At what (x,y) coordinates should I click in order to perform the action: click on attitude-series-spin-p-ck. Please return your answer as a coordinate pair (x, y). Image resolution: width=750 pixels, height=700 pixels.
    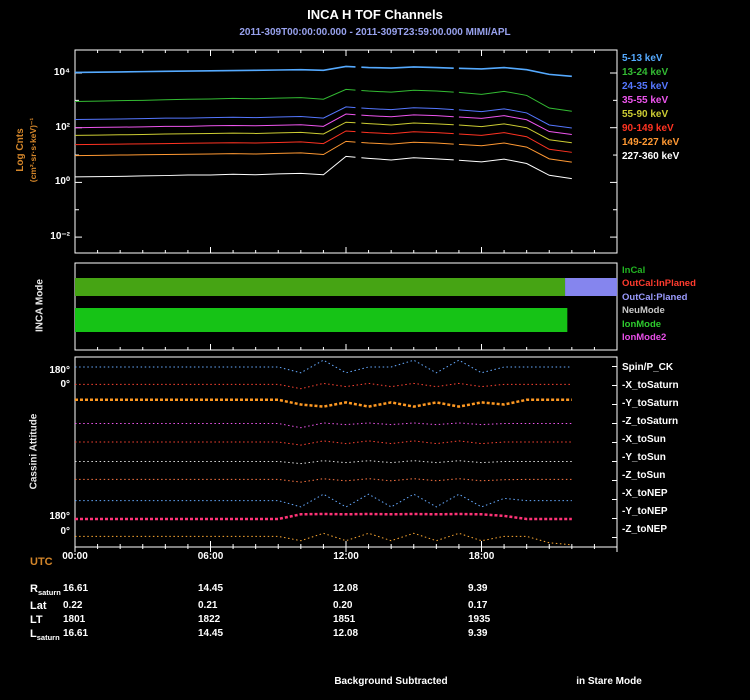
    Looking at the image, I should click on (323, 366).